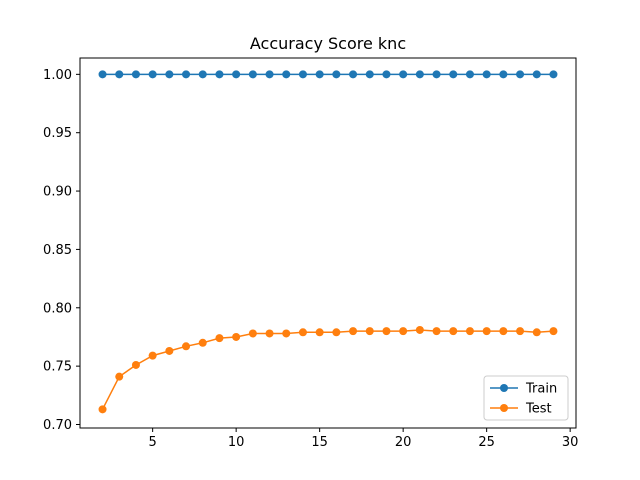  Describe the element at coordinates (319, 442) in the screenshot. I see `x-tick-label: 15` at that location.